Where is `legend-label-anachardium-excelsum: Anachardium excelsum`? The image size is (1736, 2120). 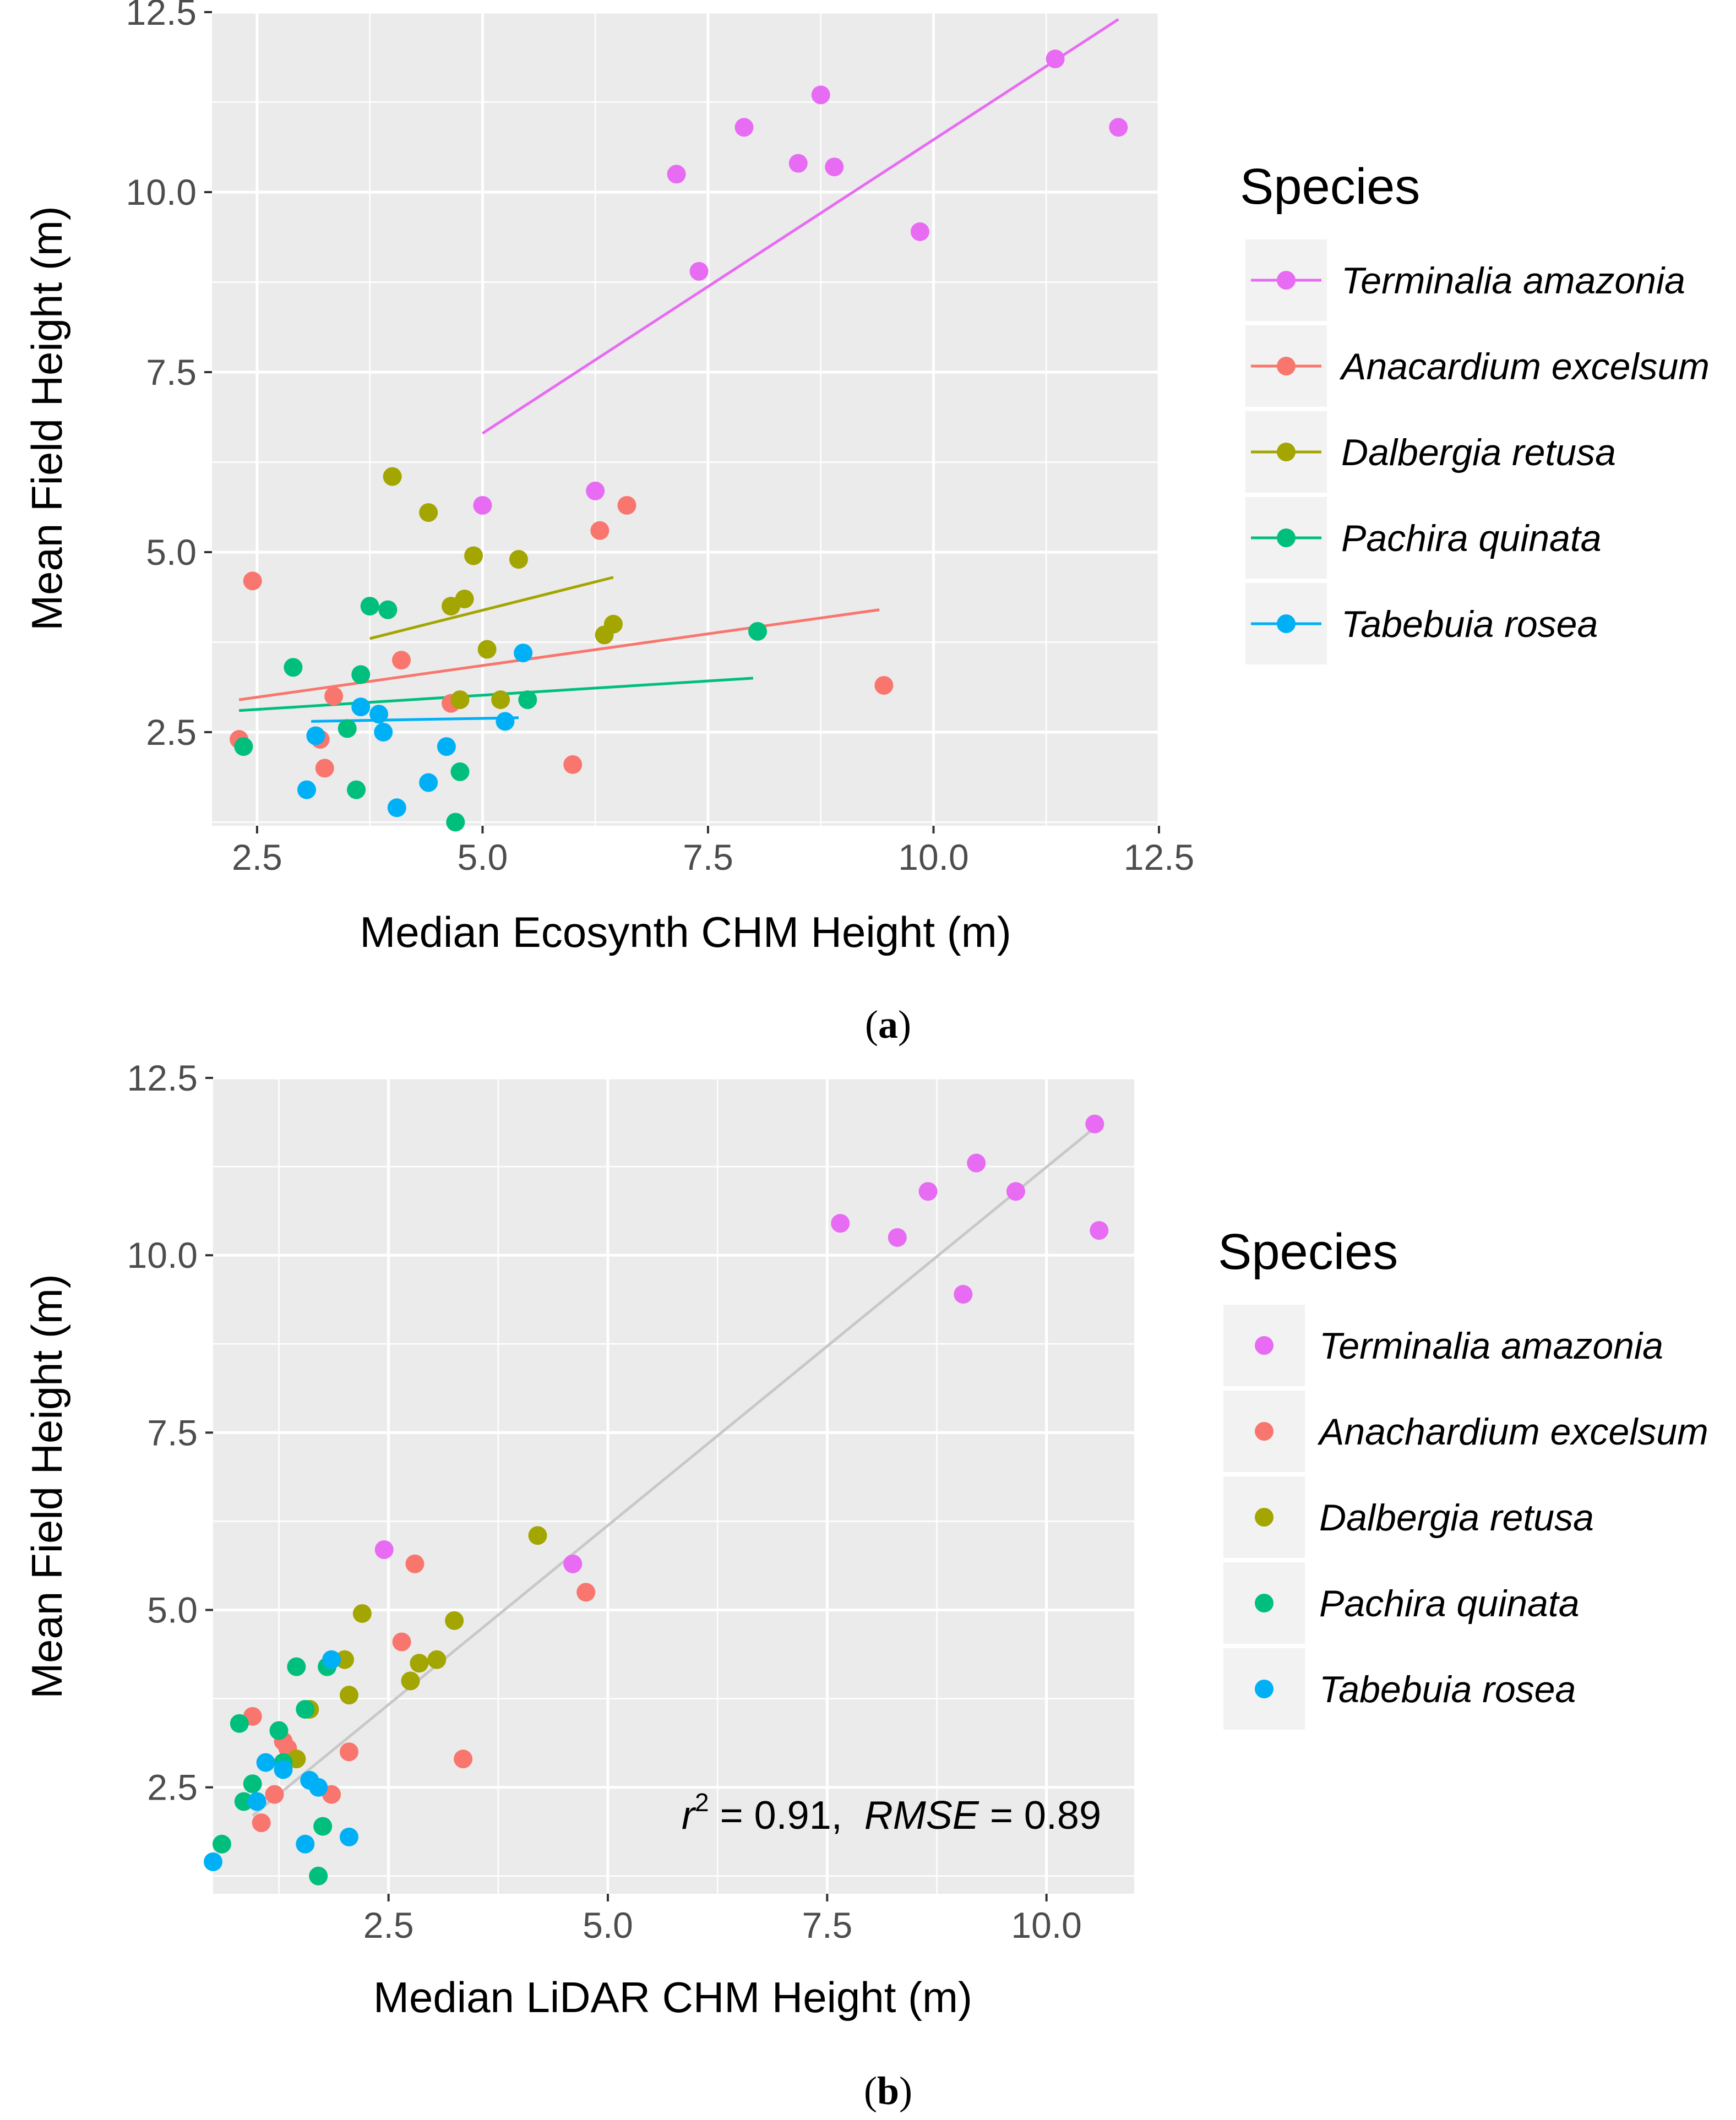
legend-label-anachardium-excelsum: Anachardium excelsum is located at coordinates (1512, 1432).